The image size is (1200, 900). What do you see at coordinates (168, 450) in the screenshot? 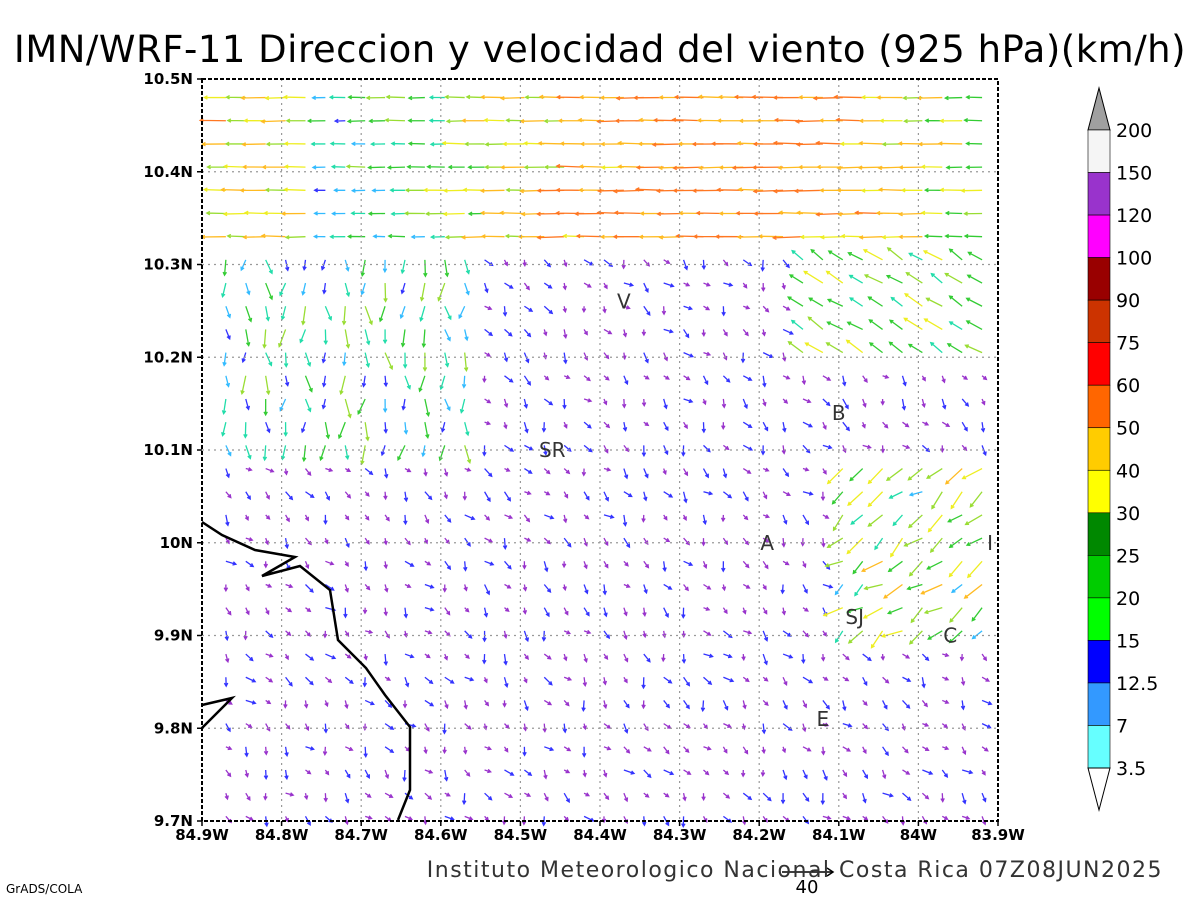
I see `y-tick-label: 10.1N` at bounding box center [168, 450].